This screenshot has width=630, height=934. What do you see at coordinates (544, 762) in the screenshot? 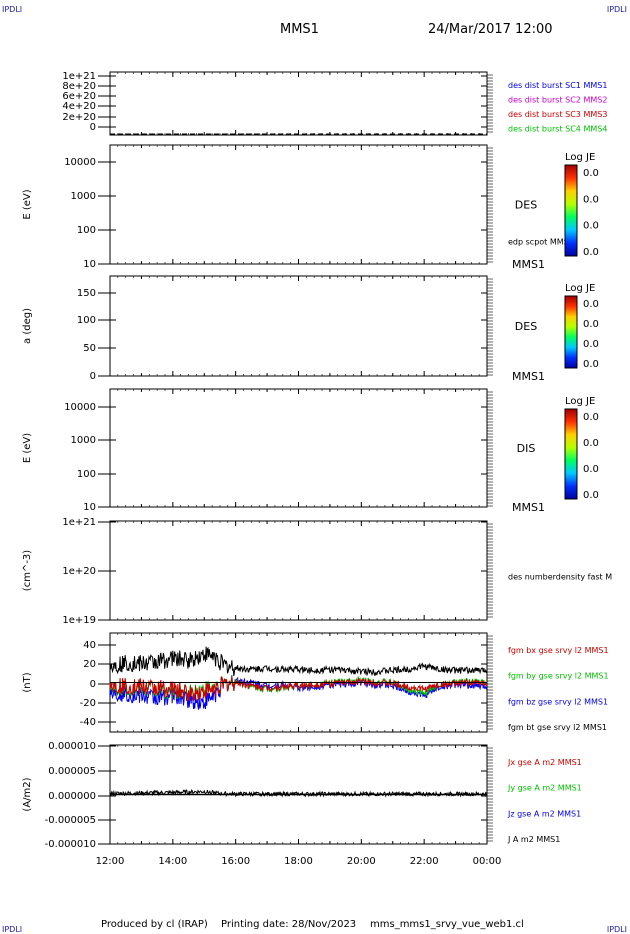
I see `legend-entry: Jx gse A m2 MMS1` at bounding box center [544, 762].